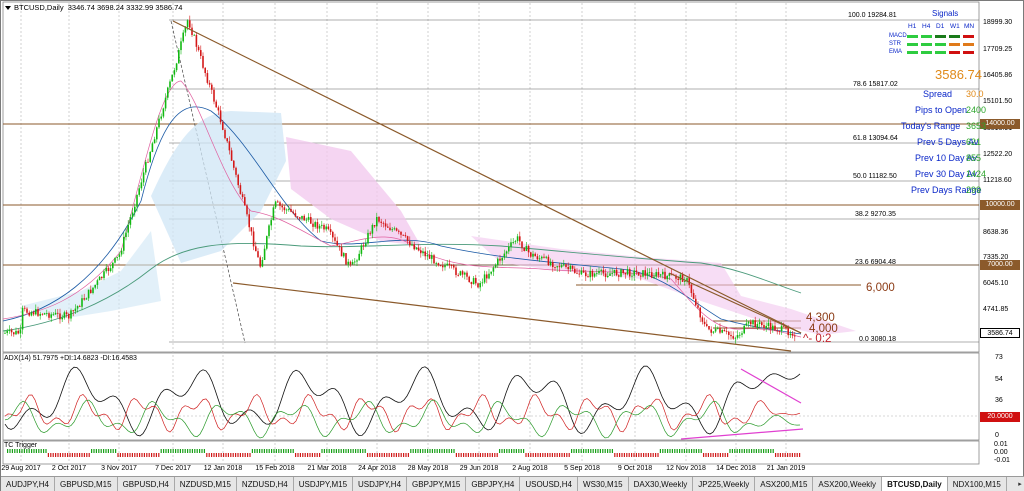  I want to click on chart-tab: GBPJPY,H4, so click(493, 484).